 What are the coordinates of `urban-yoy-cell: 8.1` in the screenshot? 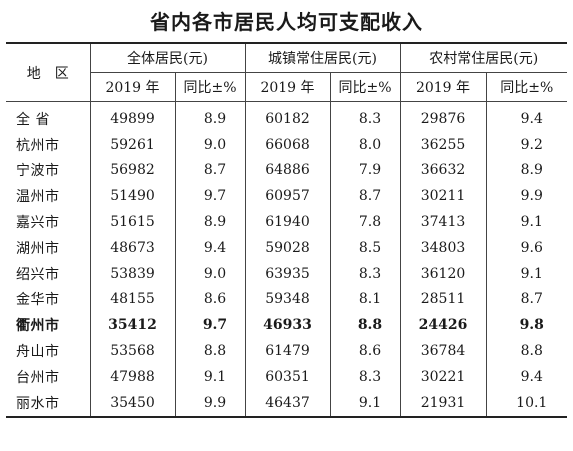 It's located at (364, 299).